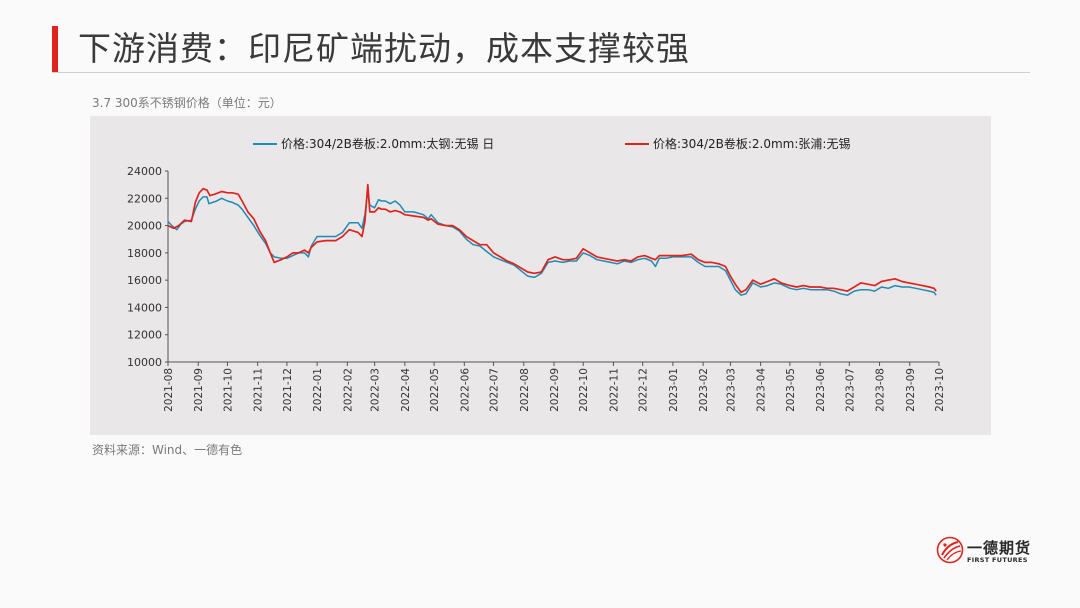 Image resolution: width=1080 pixels, height=608 pixels. I want to click on title-divider, so click(541, 72).